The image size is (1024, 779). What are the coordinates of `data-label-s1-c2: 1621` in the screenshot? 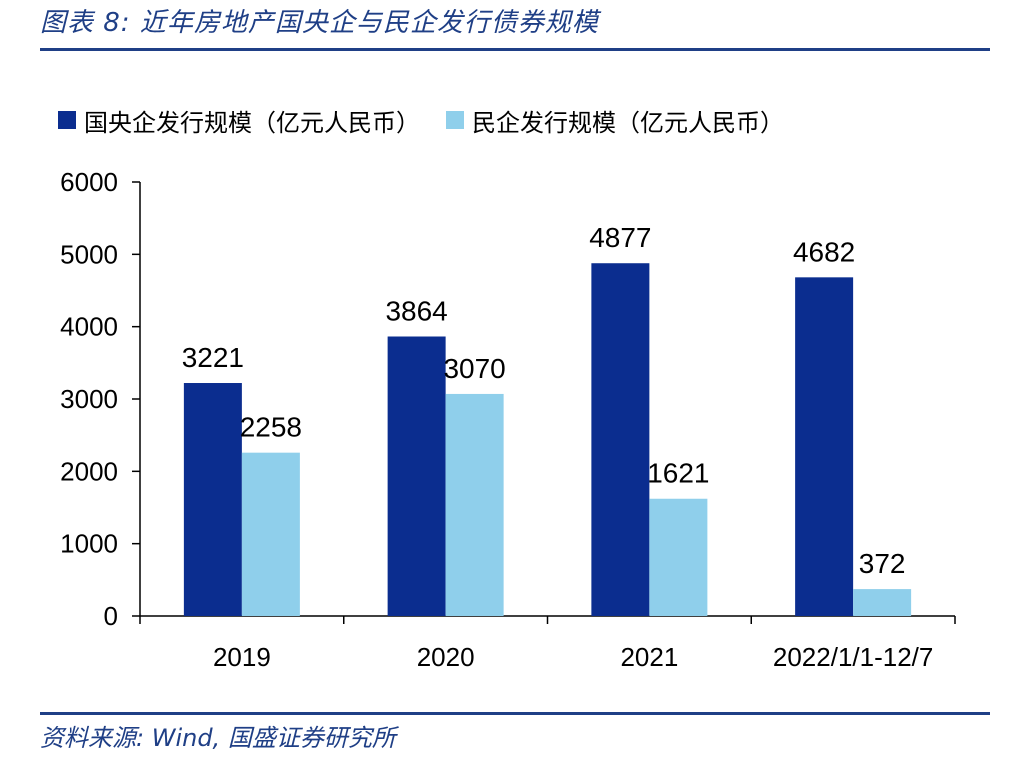 It's located at (678, 473).